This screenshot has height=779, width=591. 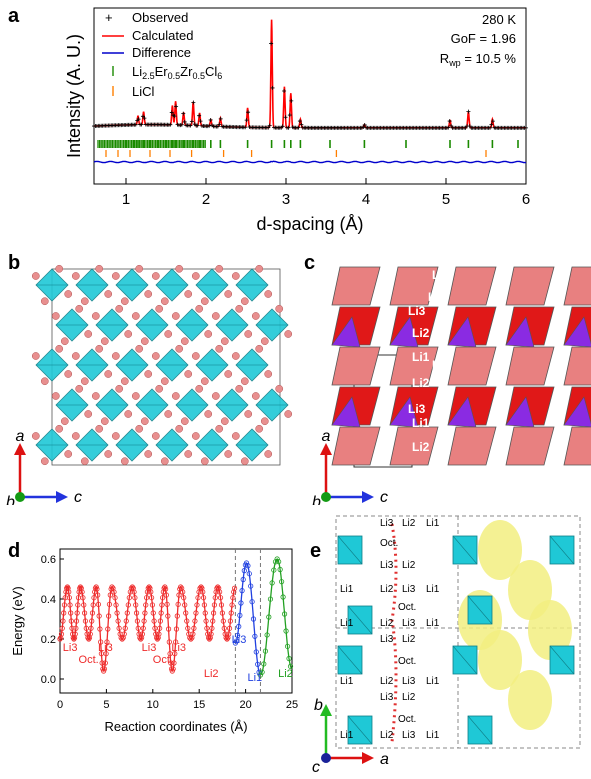 I want to click on panel-label-c: c, so click(x=309, y=263).